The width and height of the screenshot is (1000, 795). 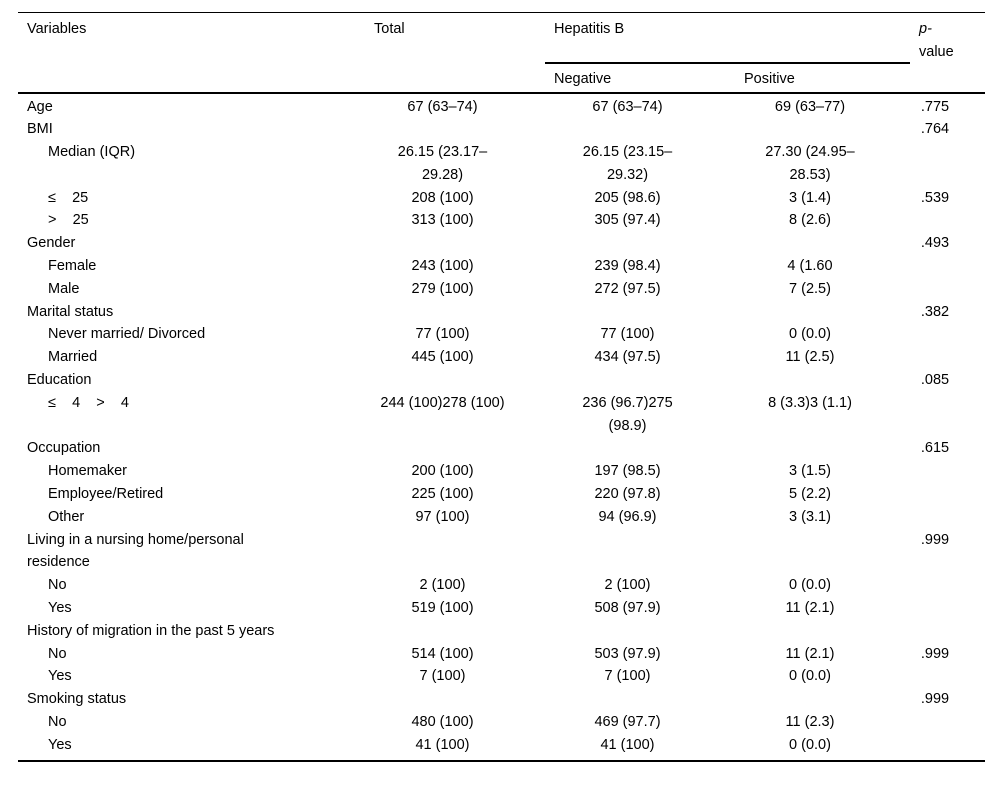 What do you see at coordinates (935, 106) in the screenshot?
I see `p-value-cell: .775` at bounding box center [935, 106].